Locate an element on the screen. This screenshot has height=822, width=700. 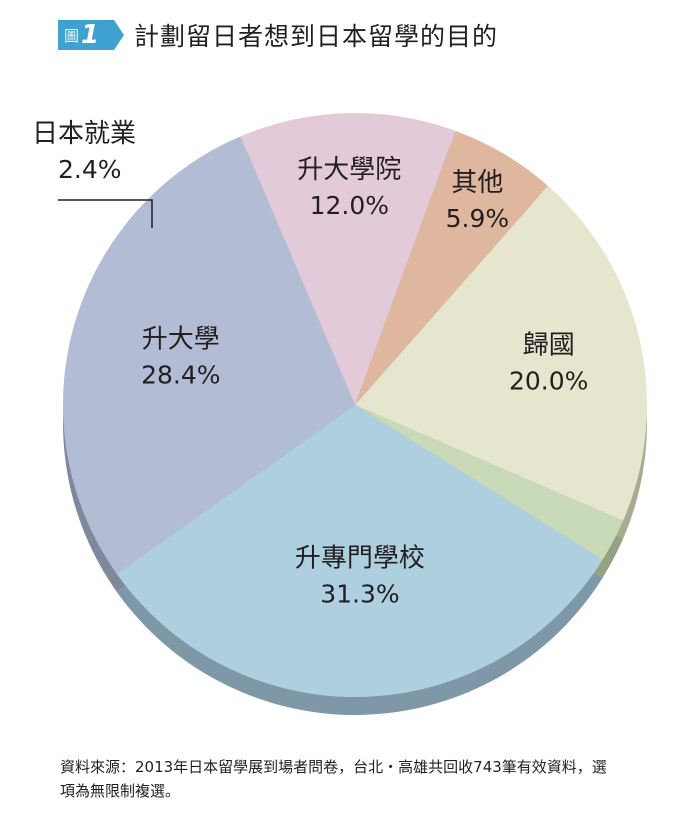
slice-label: 升大學 is located at coordinates (181, 340).